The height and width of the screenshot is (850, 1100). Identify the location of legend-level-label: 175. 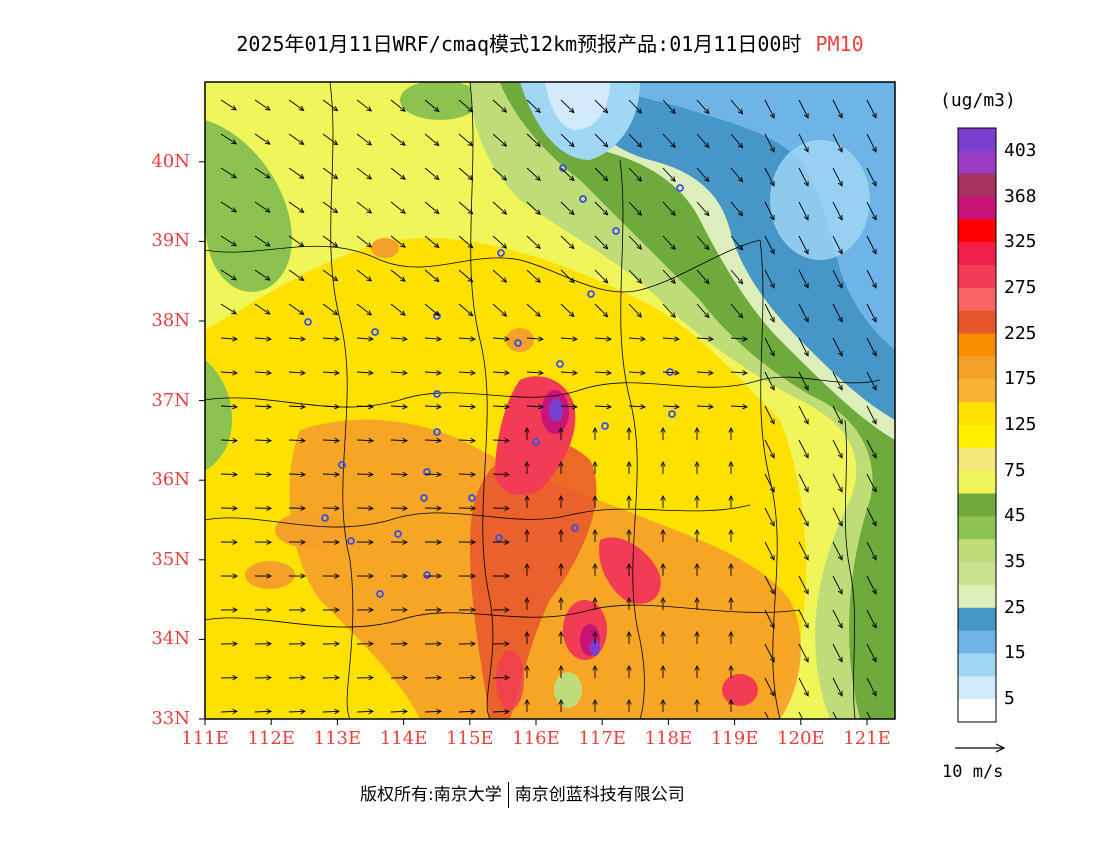
(1020, 379).